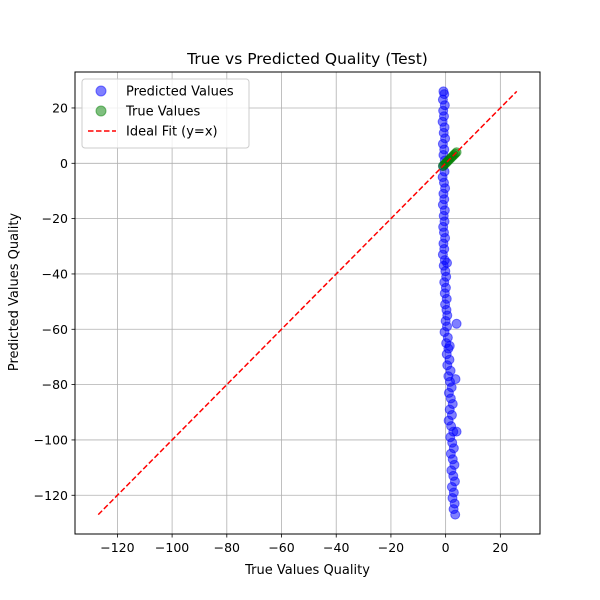 This screenshot has width=600, height=600. I want to click on x-tick-label: −120, so click(117, 547).